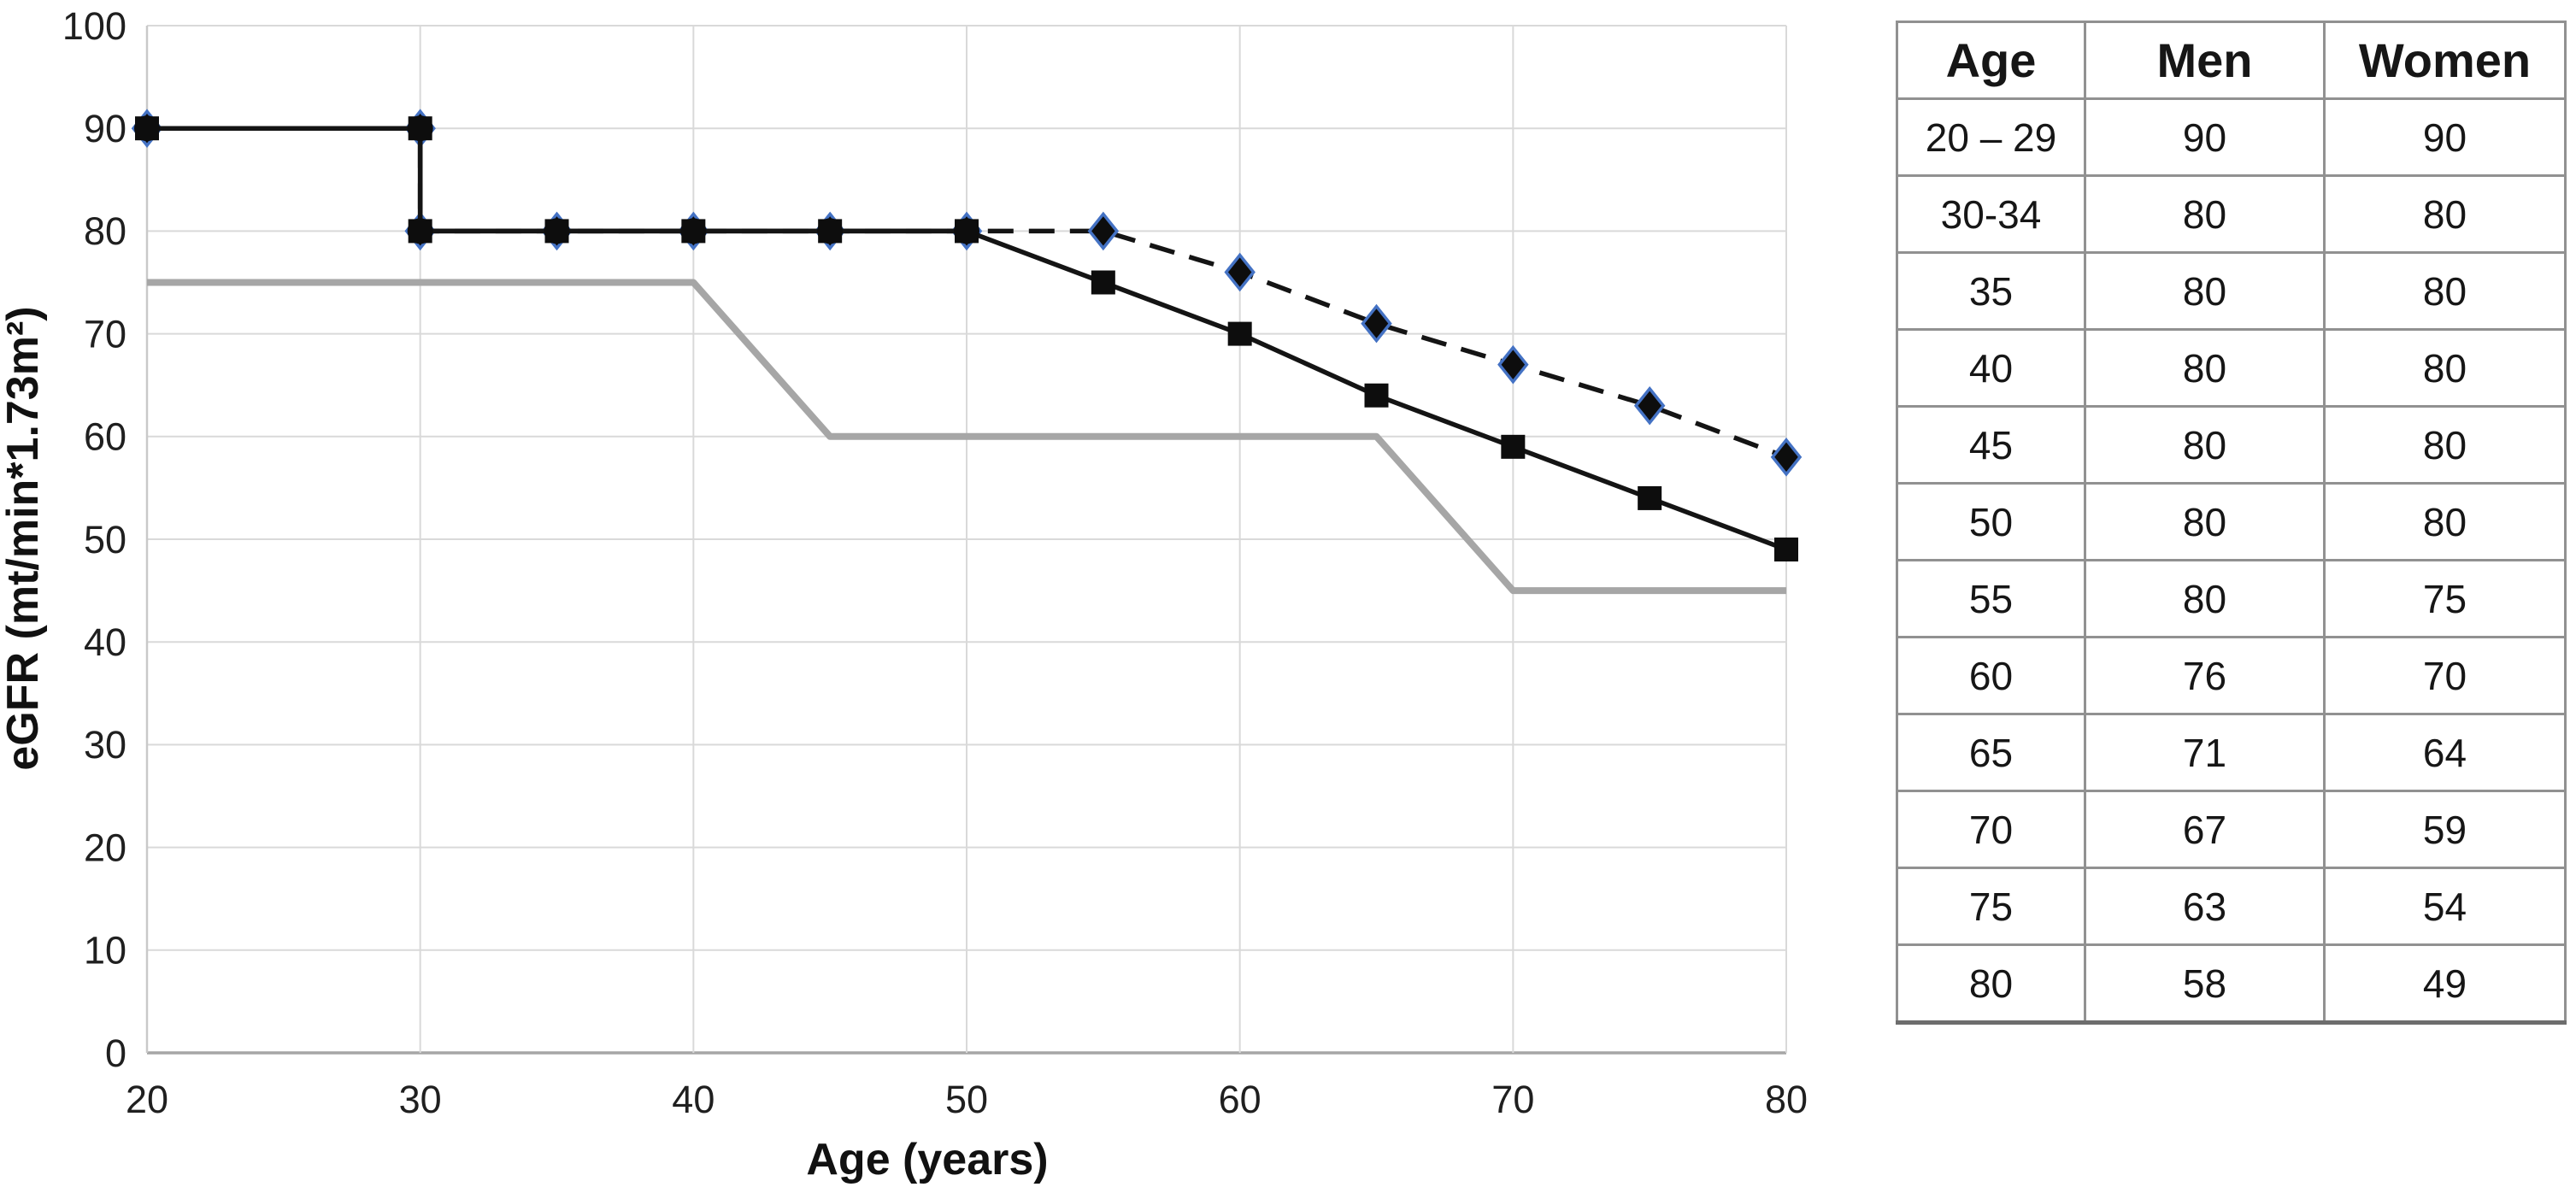 This screenshot has width=2576, height=1193. I want to click on table-row: 20 – 29 90 90, so click(2231, 137).